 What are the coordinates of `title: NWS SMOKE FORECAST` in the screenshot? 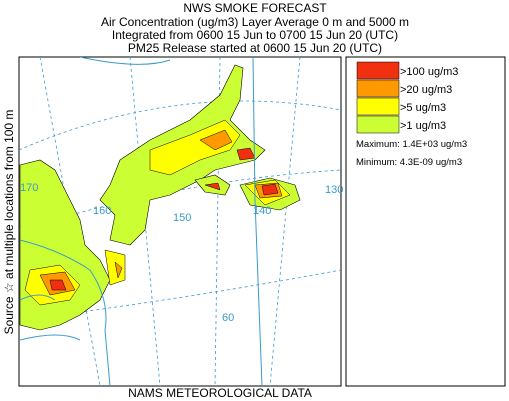 It's located at (255, 8).